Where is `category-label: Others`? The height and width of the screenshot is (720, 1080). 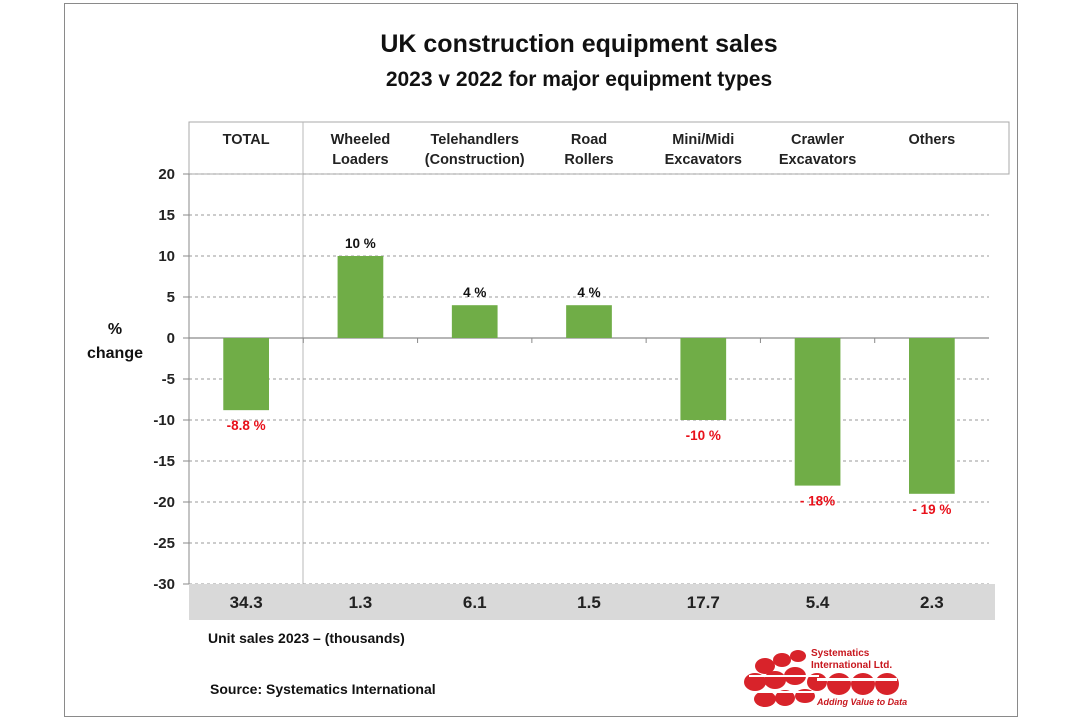 category-label: Others is located at coordinates (931, 140).